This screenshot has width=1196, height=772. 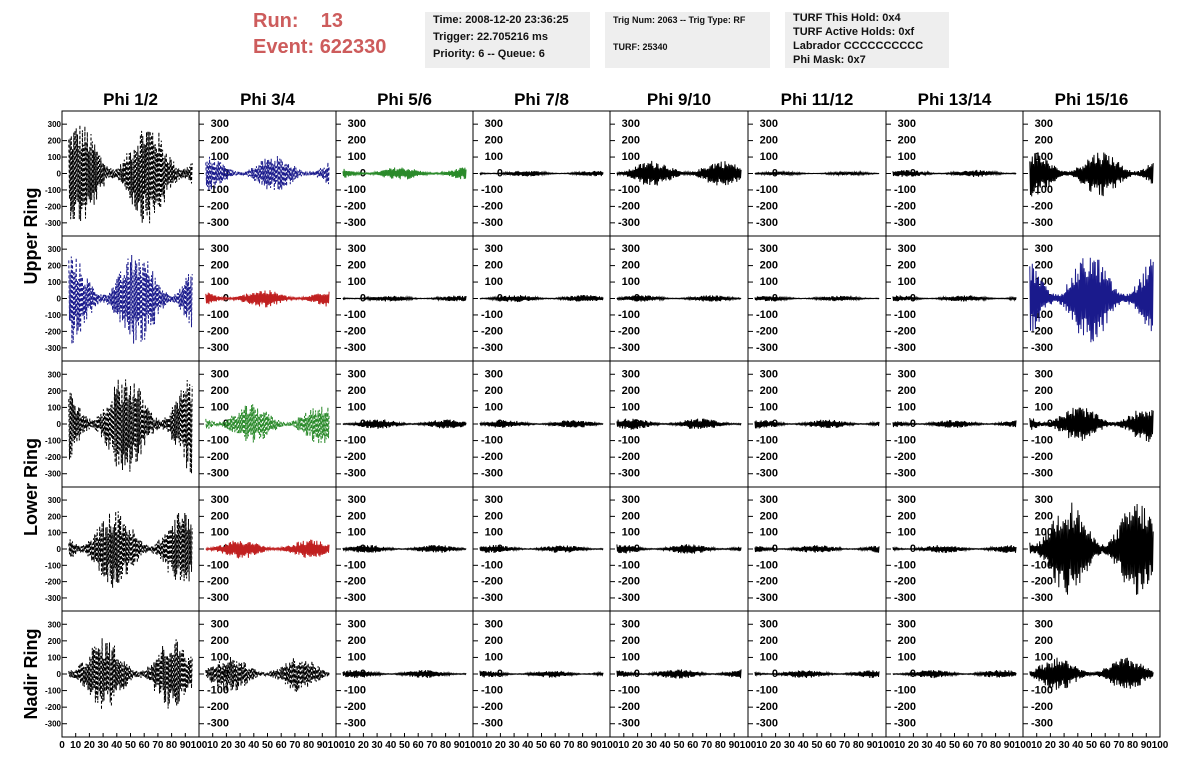 I want to click on x-tick-label: 30, so click(x=652, y=745).